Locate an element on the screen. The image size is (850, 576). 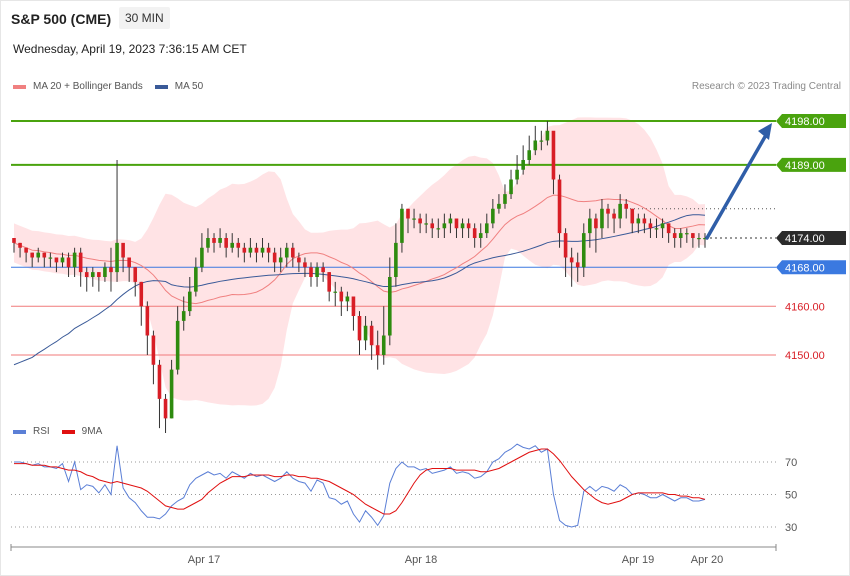
legend-item-ma20: MA 20 + Bollinger Bands is located at coordinates (78, 86).